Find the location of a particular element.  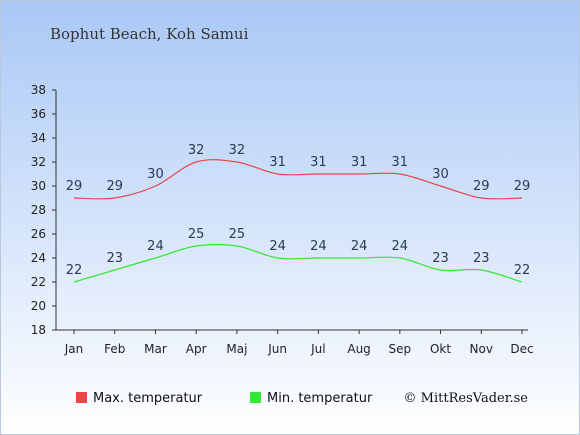

x-tick-label: Nov is located at coordinates (481, 349).